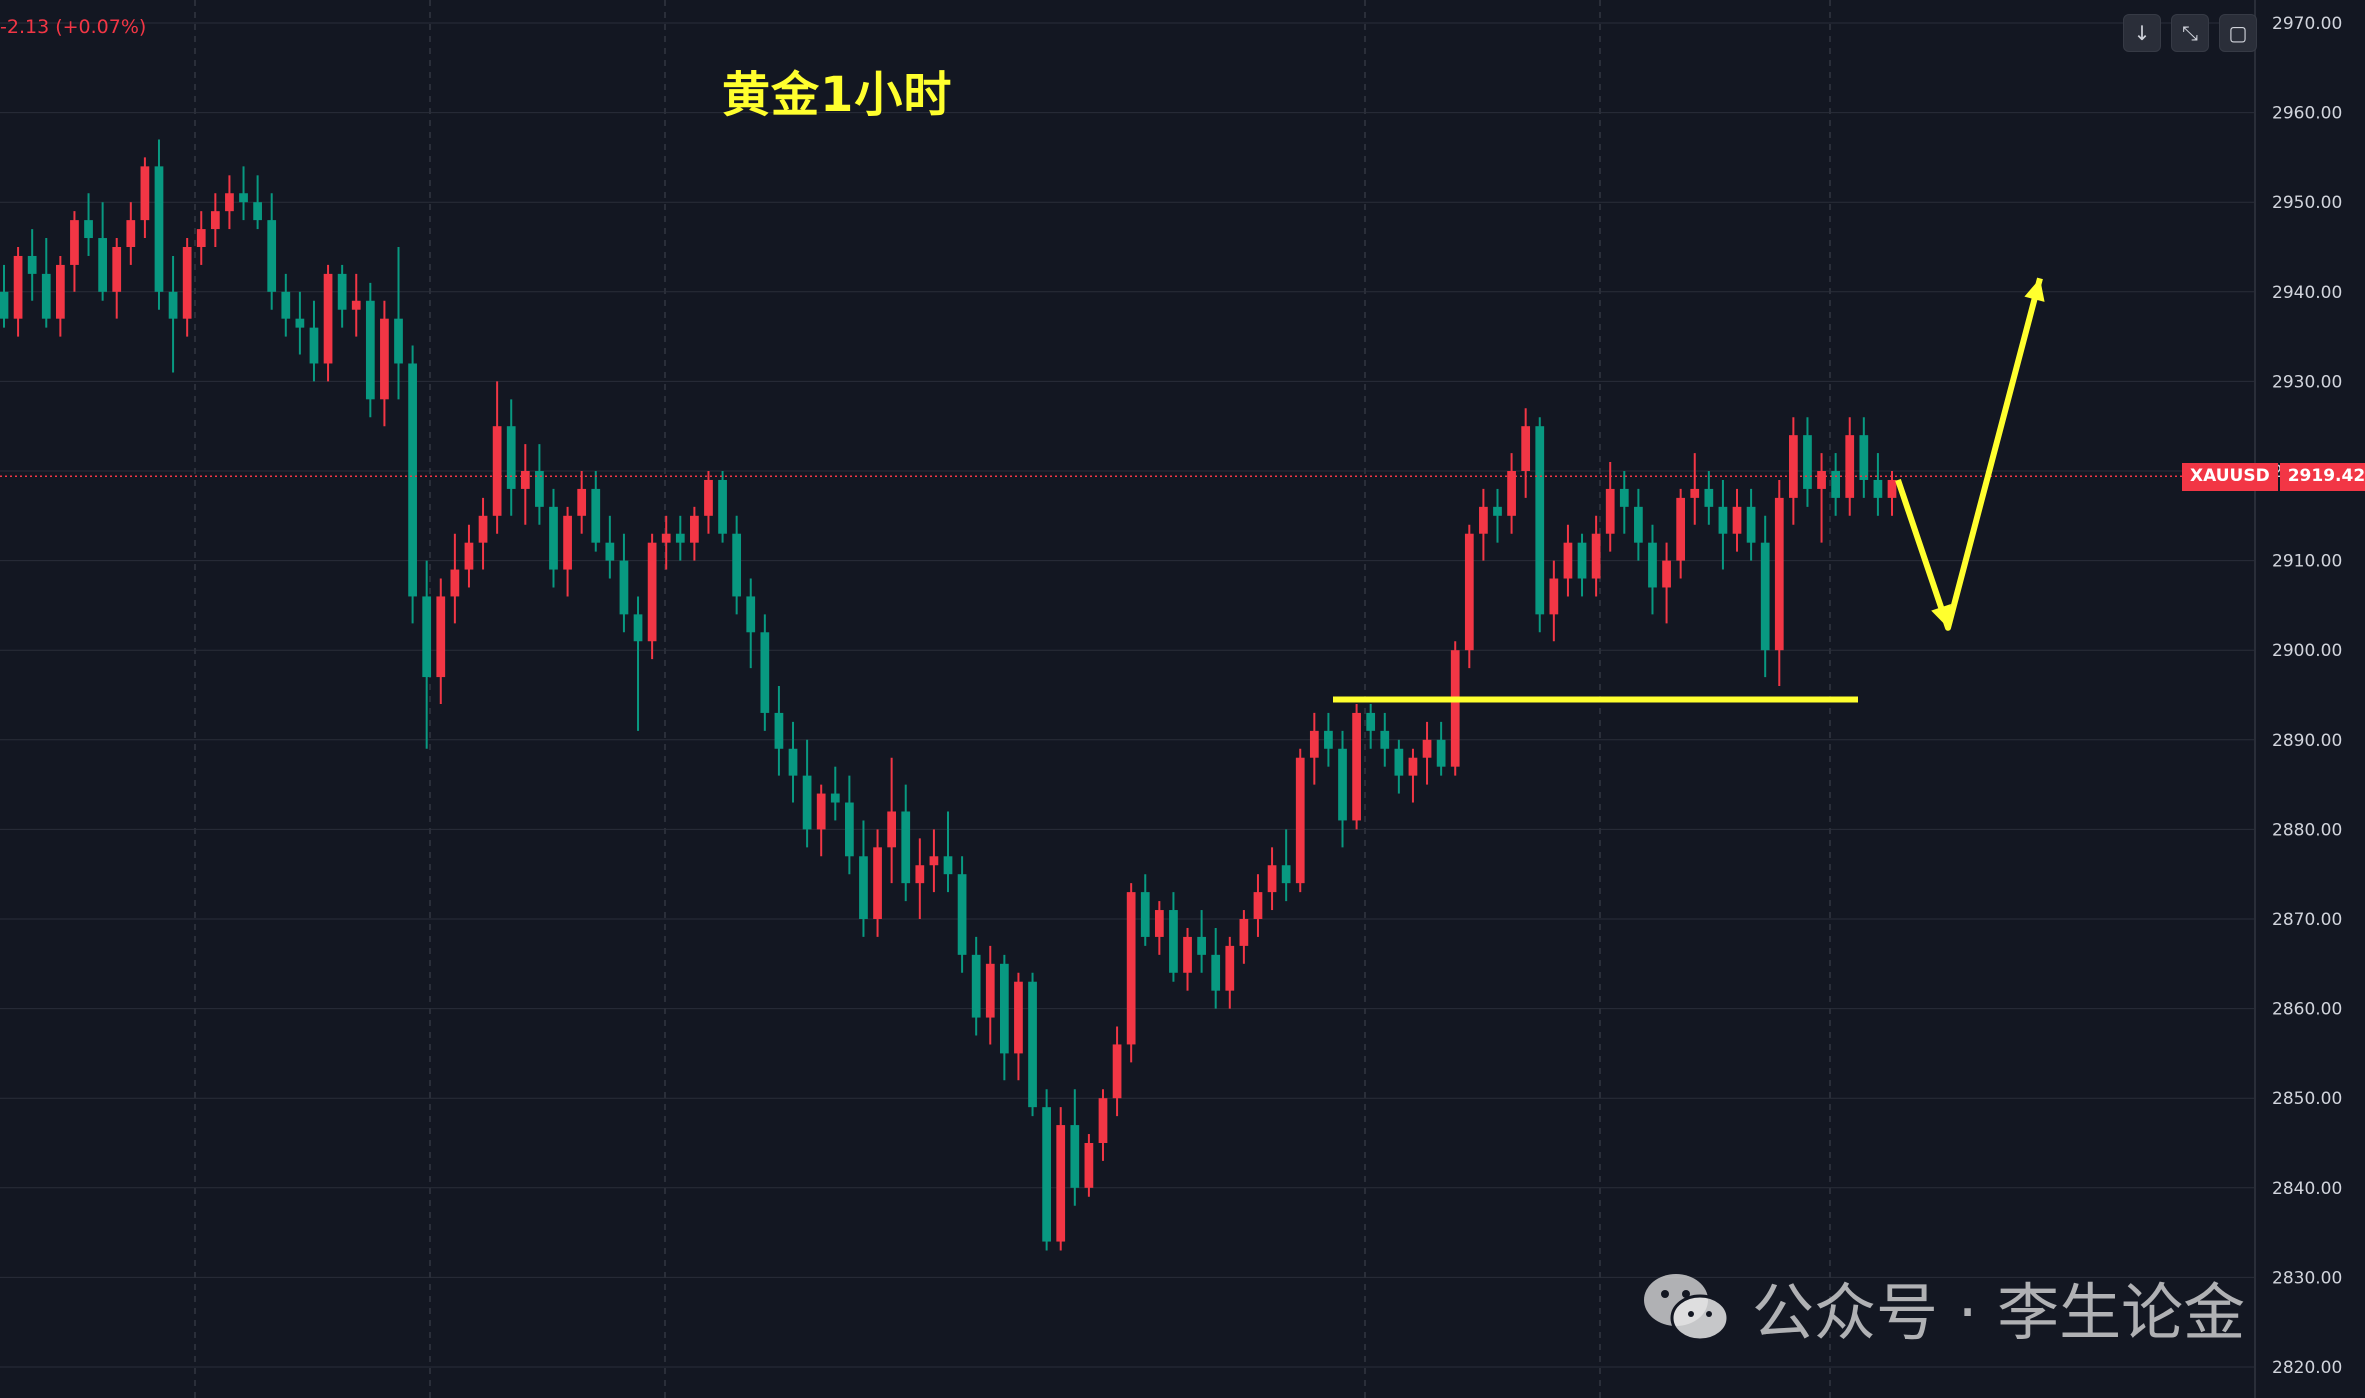 This screenshot has height=1398, width=2365. Describe the element at coordinates (1999, 1312) in the screenshot. I see `watermark-text: 公众号 · 李生论金` at that location.